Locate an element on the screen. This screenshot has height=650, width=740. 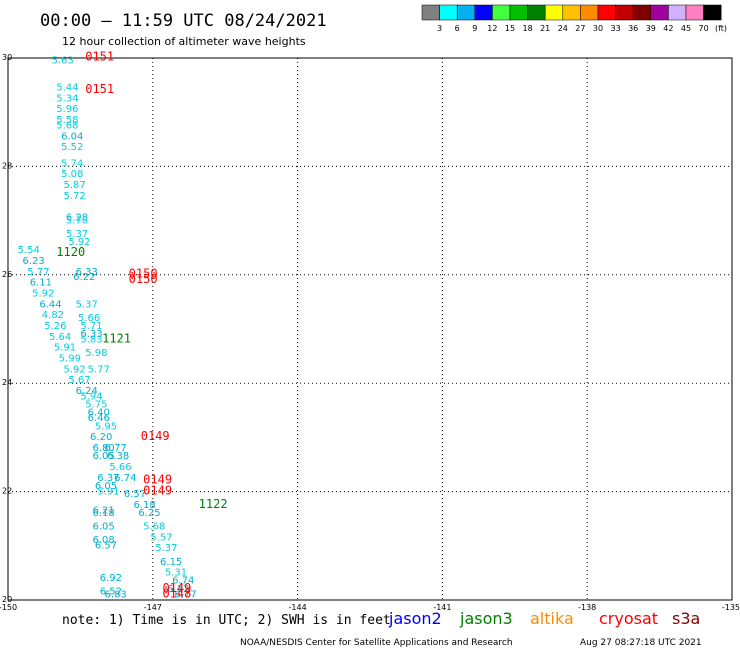
pass-time-label: 1122 is located at coordinates (213, 504).